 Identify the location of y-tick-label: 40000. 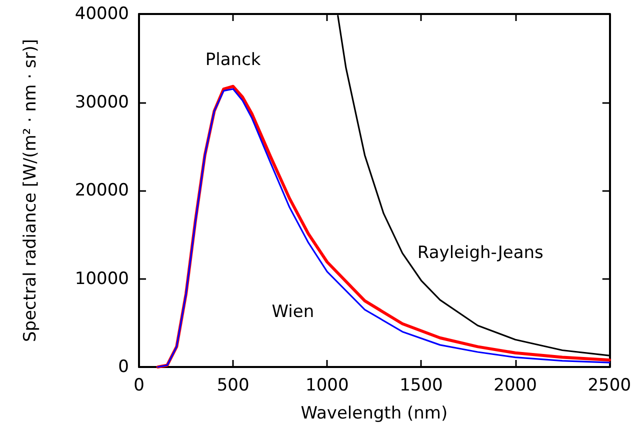
(101, 14).